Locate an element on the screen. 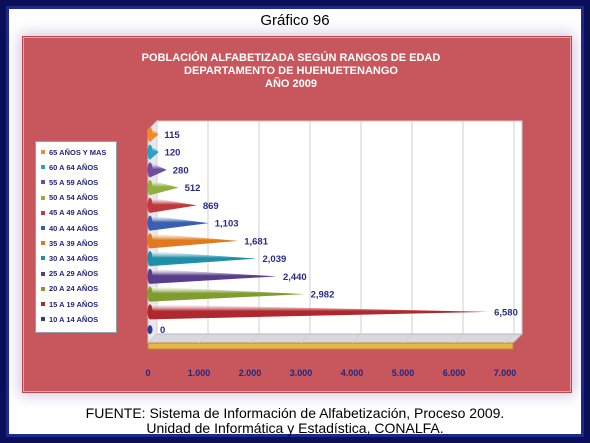 This screenshot has height=443, width=590. legend-item: 60 A 64 AÑOS is located at coordinates (79, 167).